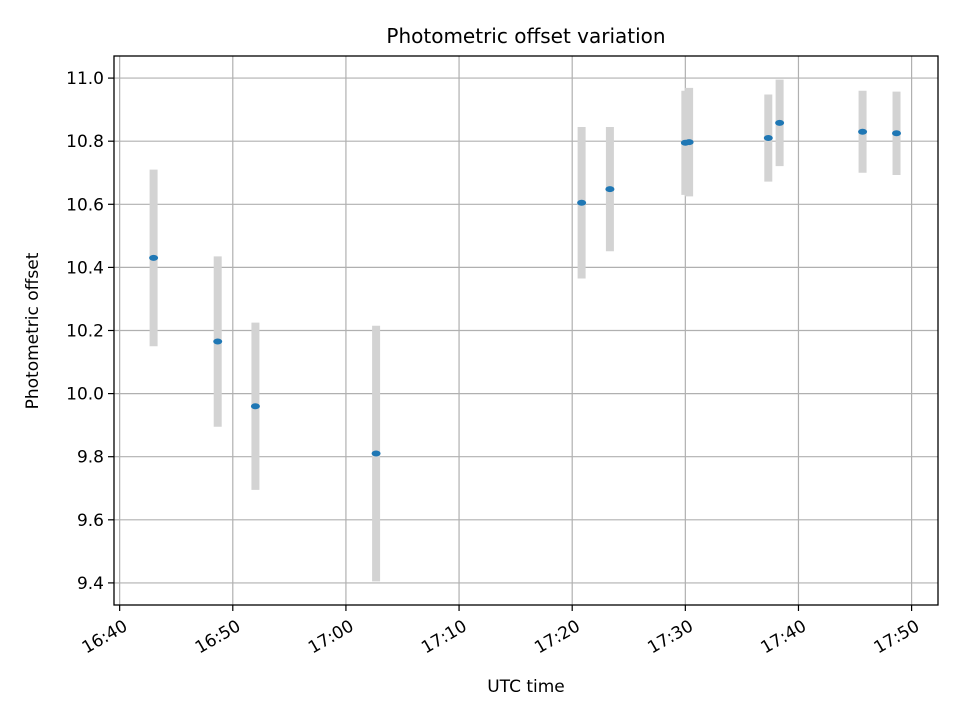 This screenshot has height=720, width=960. Describe the element at coordinates (85, 268) in the screenshot. I see `y-tick-label: 10.4` at that location.